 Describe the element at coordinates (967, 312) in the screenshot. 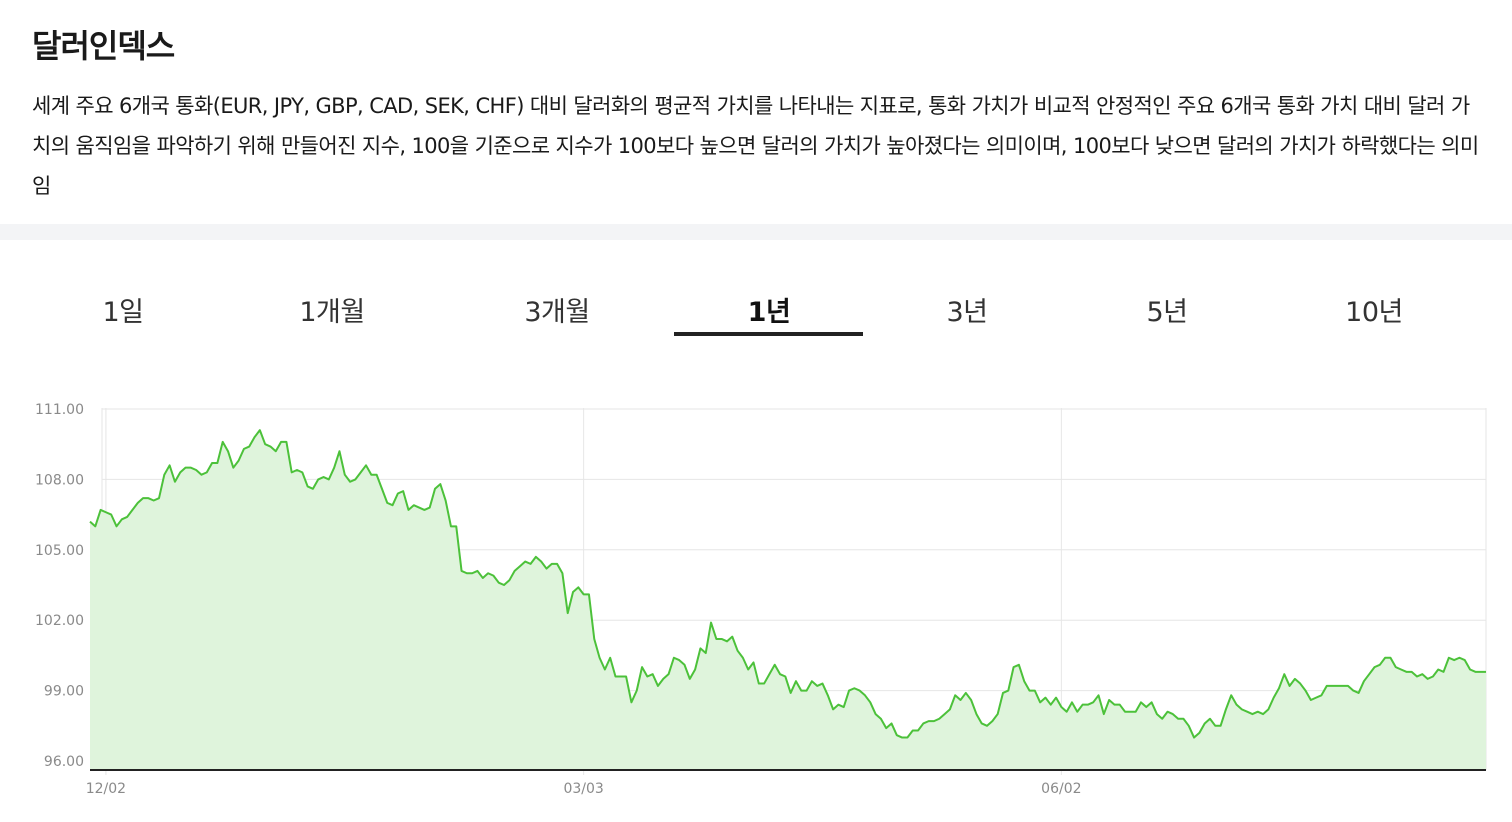

I see `tab-3y: 3년` at that location.